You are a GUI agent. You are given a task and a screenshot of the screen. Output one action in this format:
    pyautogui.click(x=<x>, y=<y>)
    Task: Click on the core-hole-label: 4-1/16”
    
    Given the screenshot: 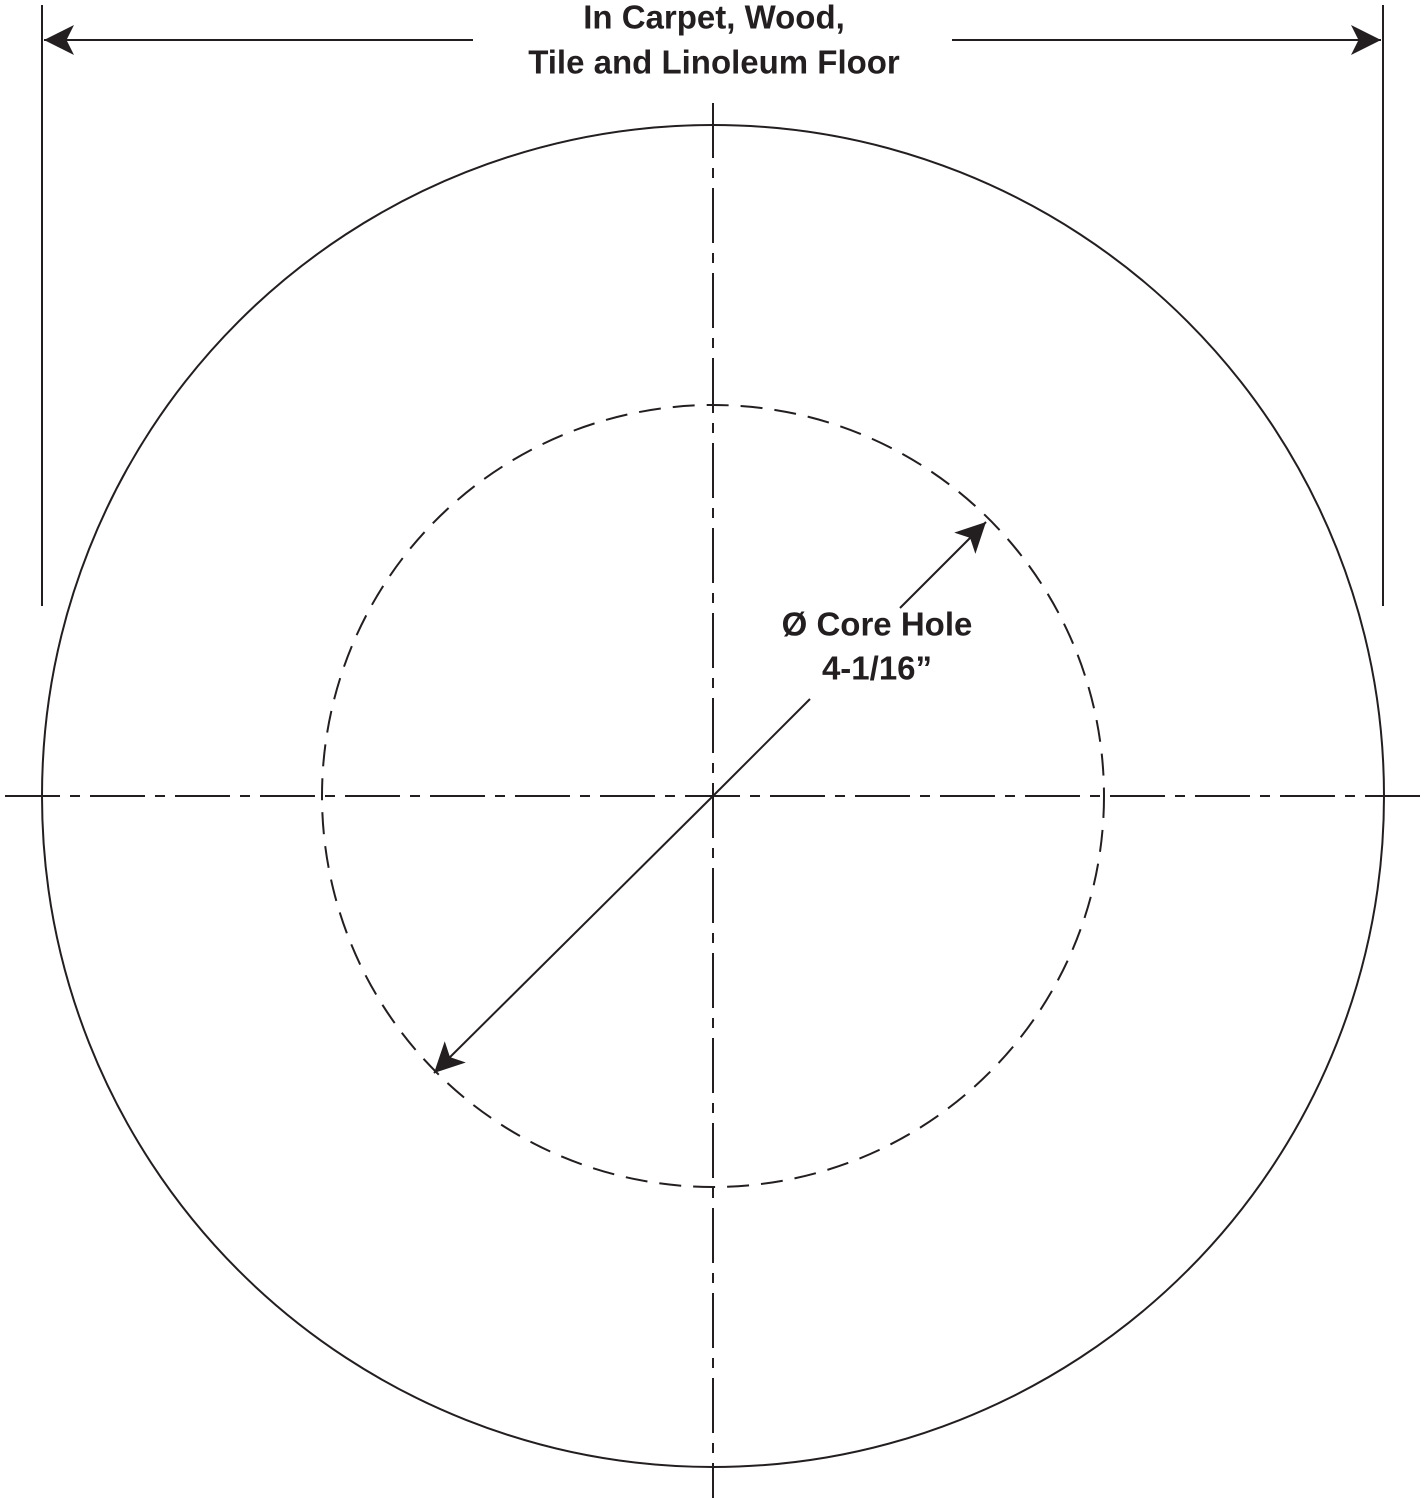 What is the action you would take?
    pyautogui.click(x=877, y=668)
    